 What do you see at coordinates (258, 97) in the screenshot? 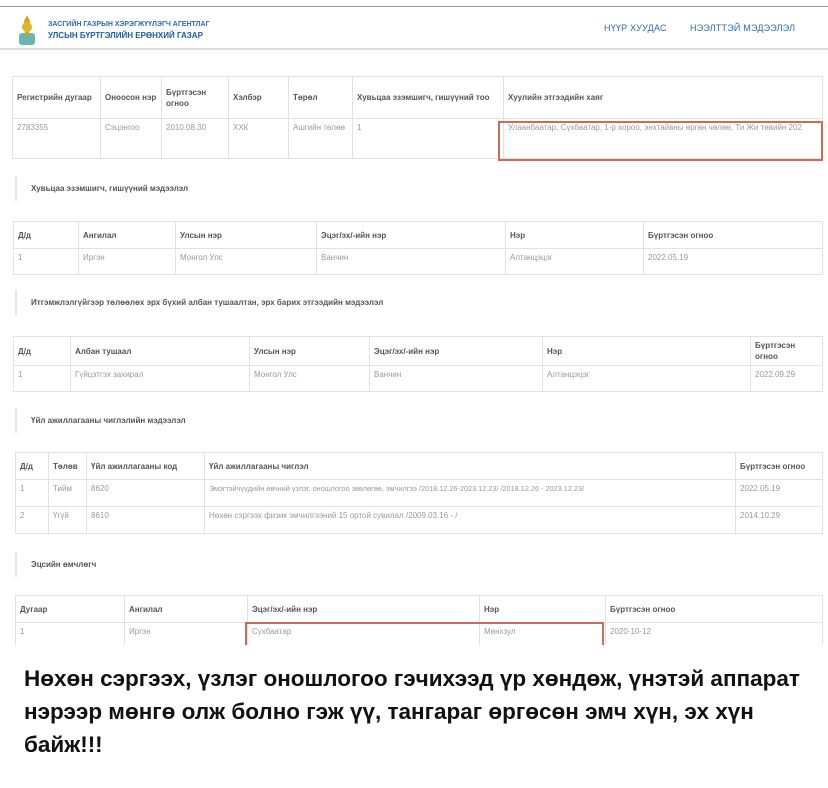
I see `col-header: Хэлбэр` at bounding box center [258, 97].